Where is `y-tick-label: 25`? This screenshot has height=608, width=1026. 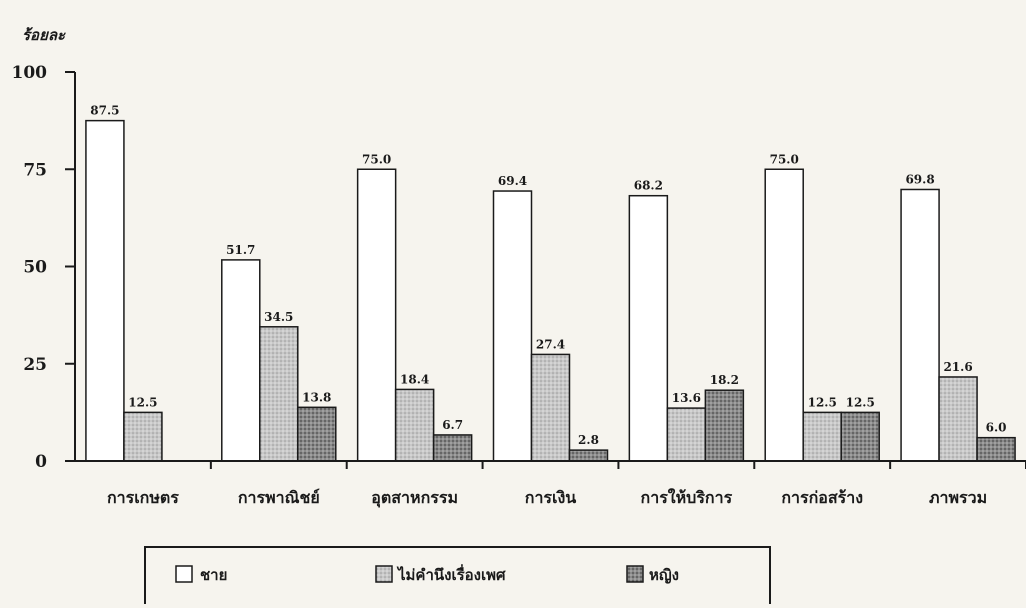
y-tick-label: 25 is located at coordinates (35, 365).